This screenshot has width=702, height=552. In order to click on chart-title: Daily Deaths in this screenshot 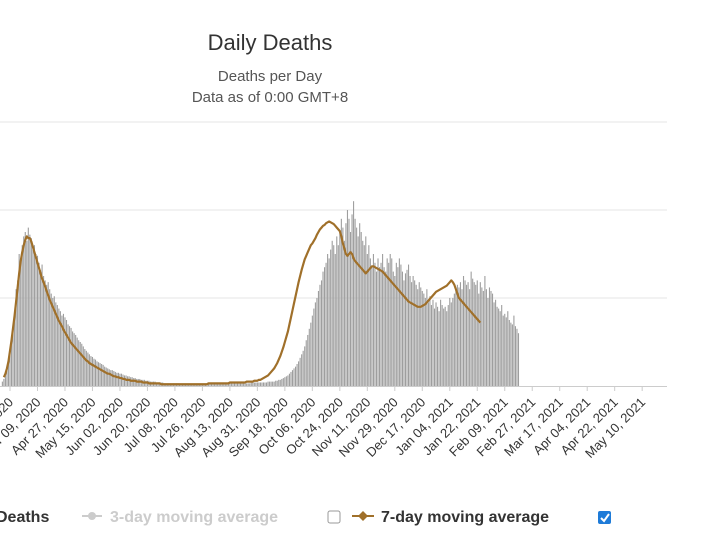, I will do `click(270, 42)`.